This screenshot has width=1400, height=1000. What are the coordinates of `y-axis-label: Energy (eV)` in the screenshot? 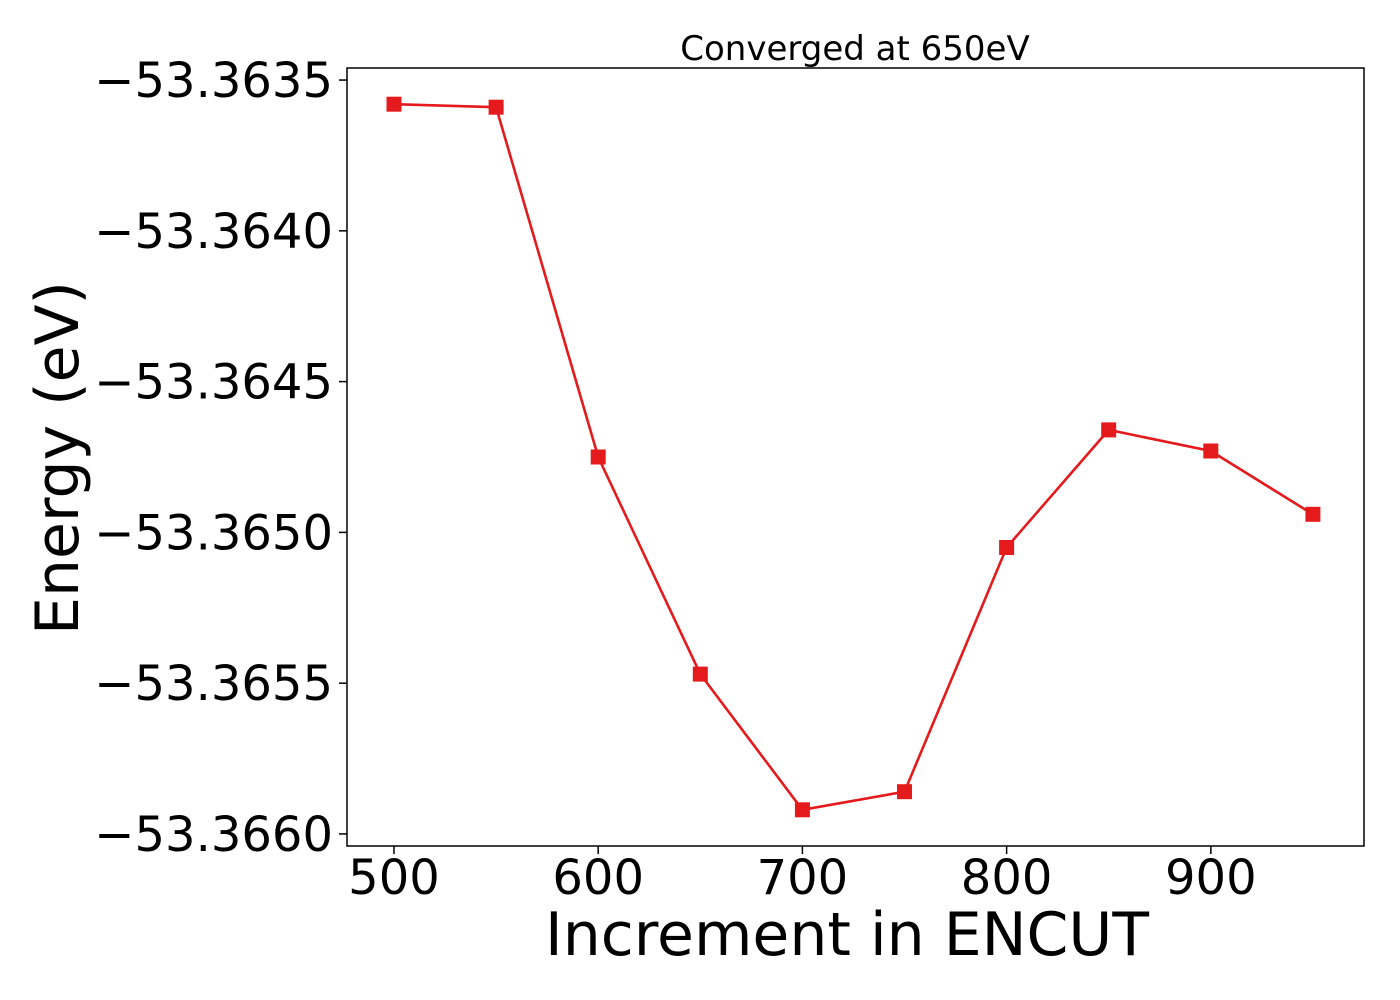 It's located at (58, 458).